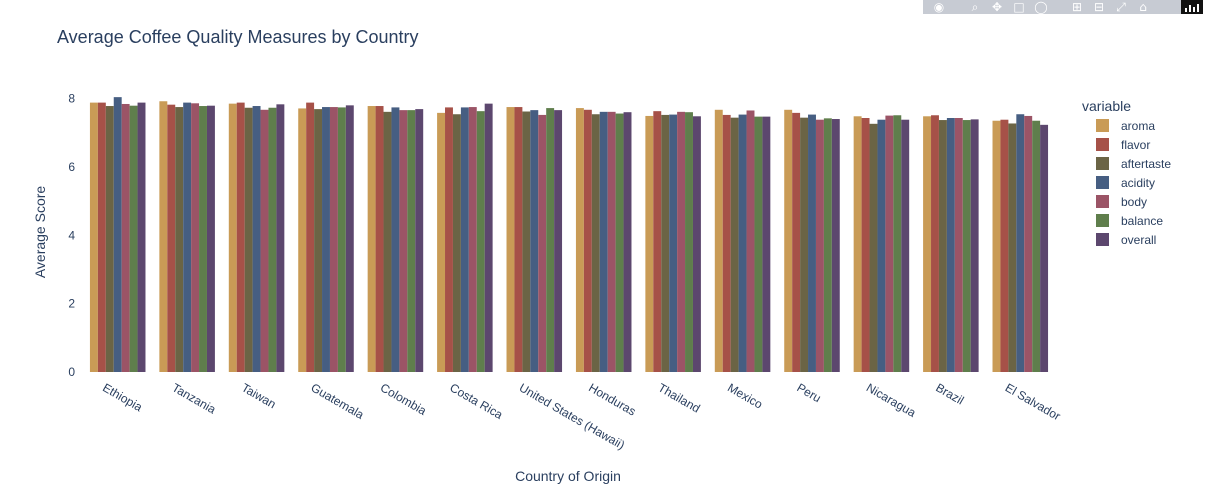 This screenshot has width=1217, height=498. What do you see at coordinates (939, 7) in the screenshot?
I see `camera-icon: ◉` at bounding box center [939, 7].